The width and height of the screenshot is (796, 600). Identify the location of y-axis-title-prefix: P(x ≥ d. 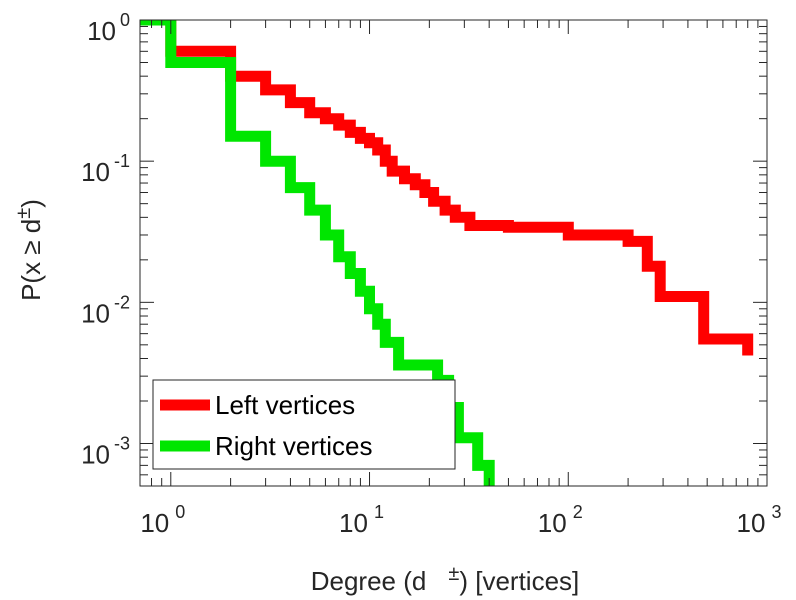
(31, 260).